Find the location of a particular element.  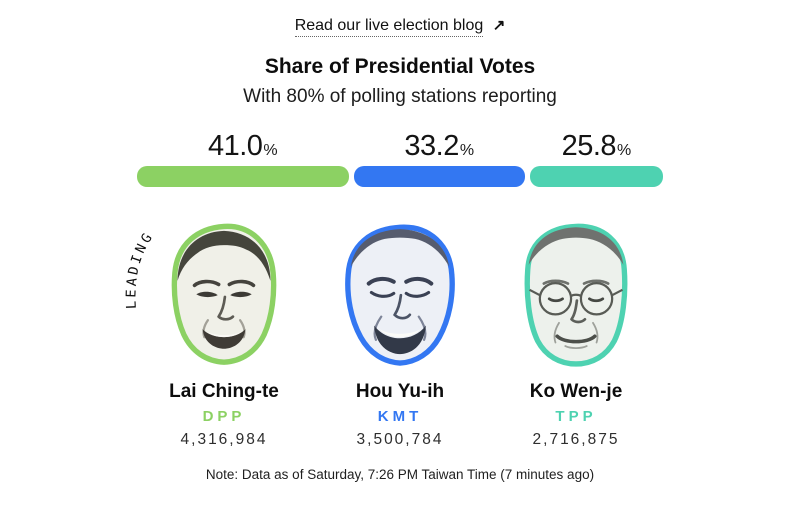

glasses is located at coordinates (576, 299).